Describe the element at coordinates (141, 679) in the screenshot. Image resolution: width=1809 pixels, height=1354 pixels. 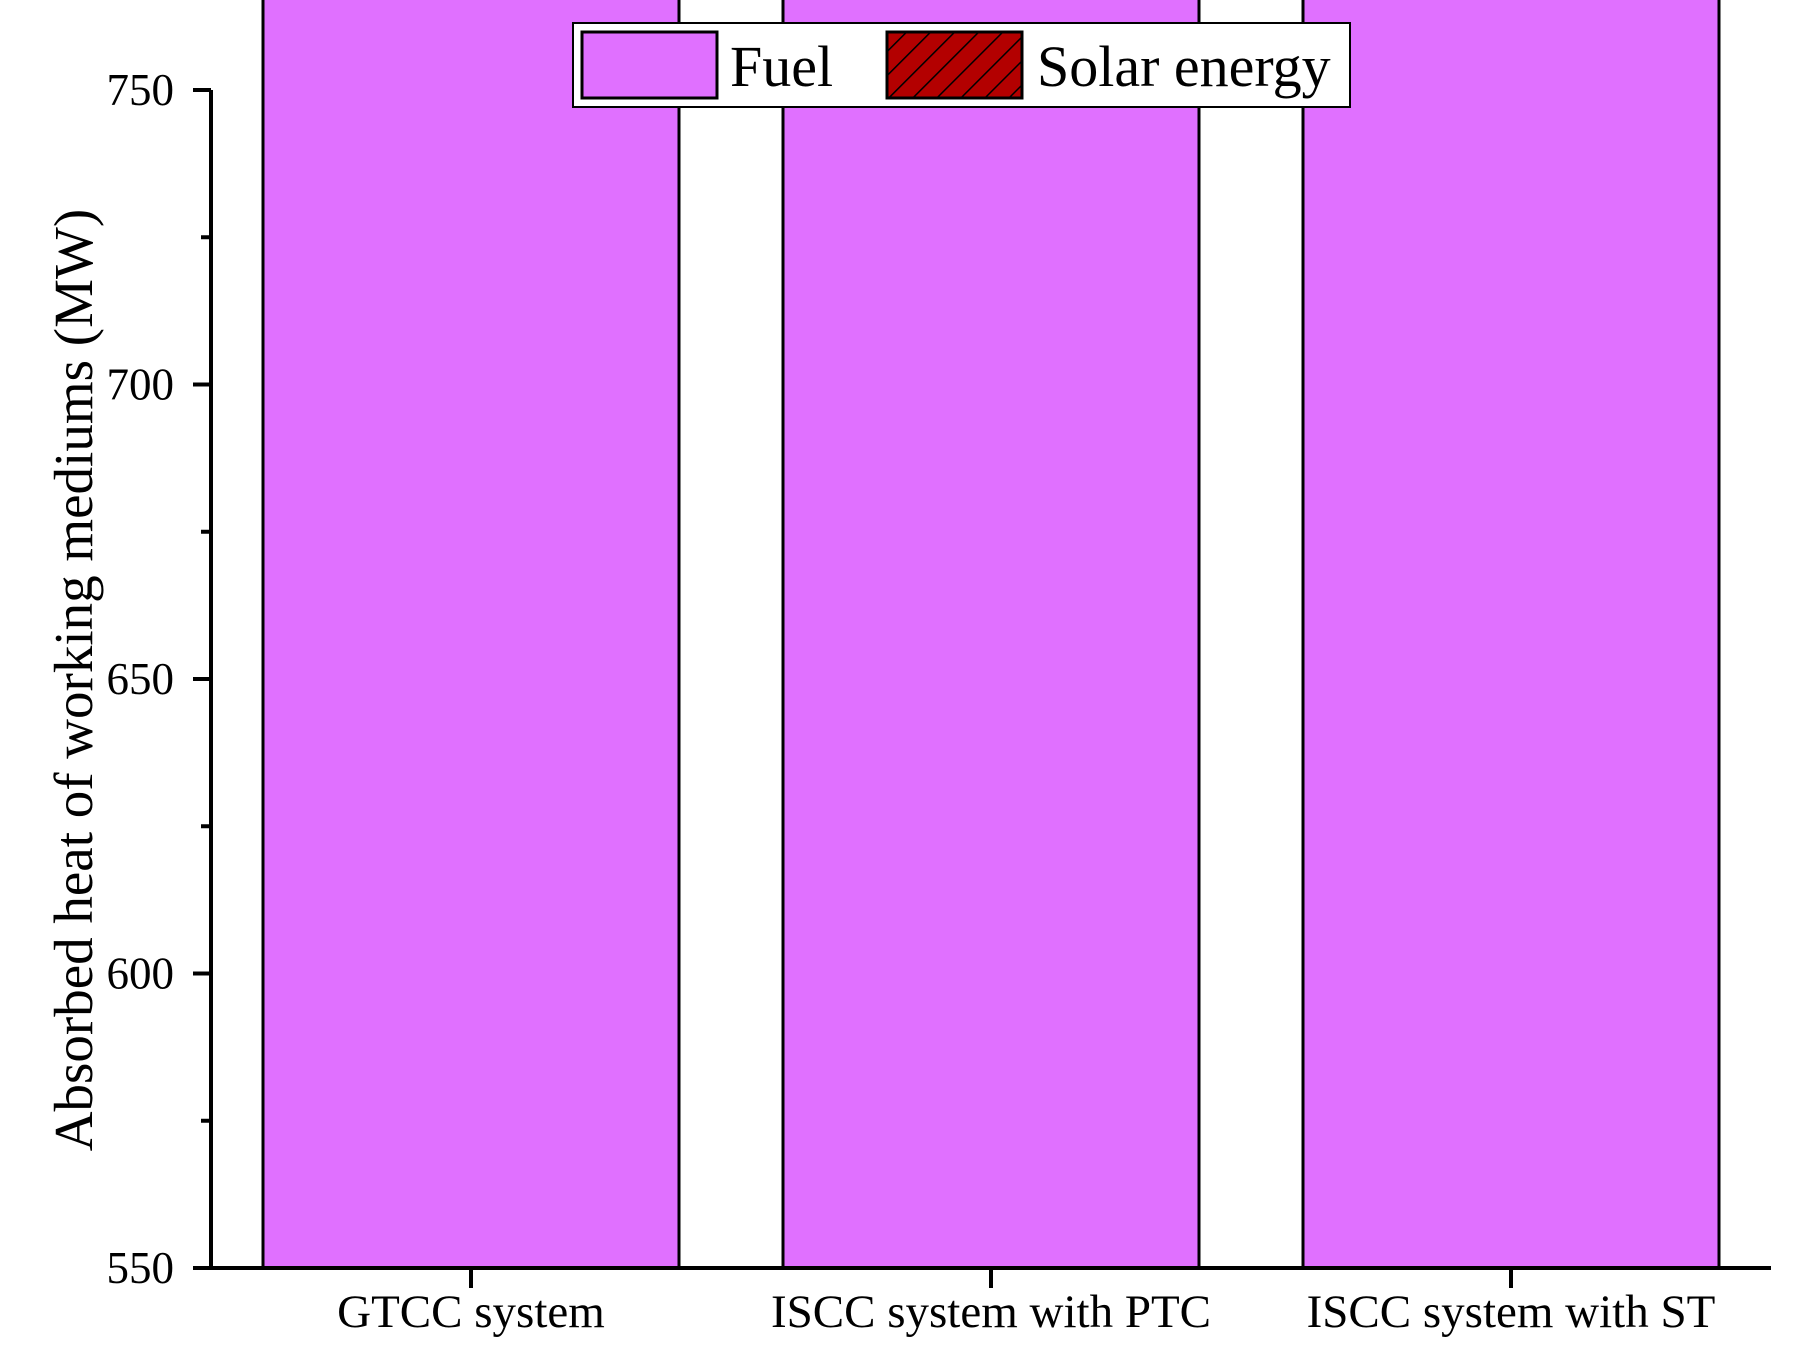
I see `y-tick-label: 650` at that location.